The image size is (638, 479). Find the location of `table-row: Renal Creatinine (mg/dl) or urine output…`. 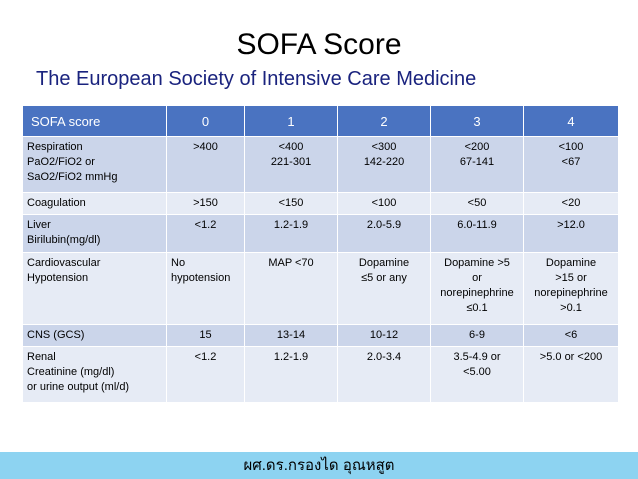

table-row: Renal Creatinine (mg/dl) or urine output… is located at coordinates (320, 374).